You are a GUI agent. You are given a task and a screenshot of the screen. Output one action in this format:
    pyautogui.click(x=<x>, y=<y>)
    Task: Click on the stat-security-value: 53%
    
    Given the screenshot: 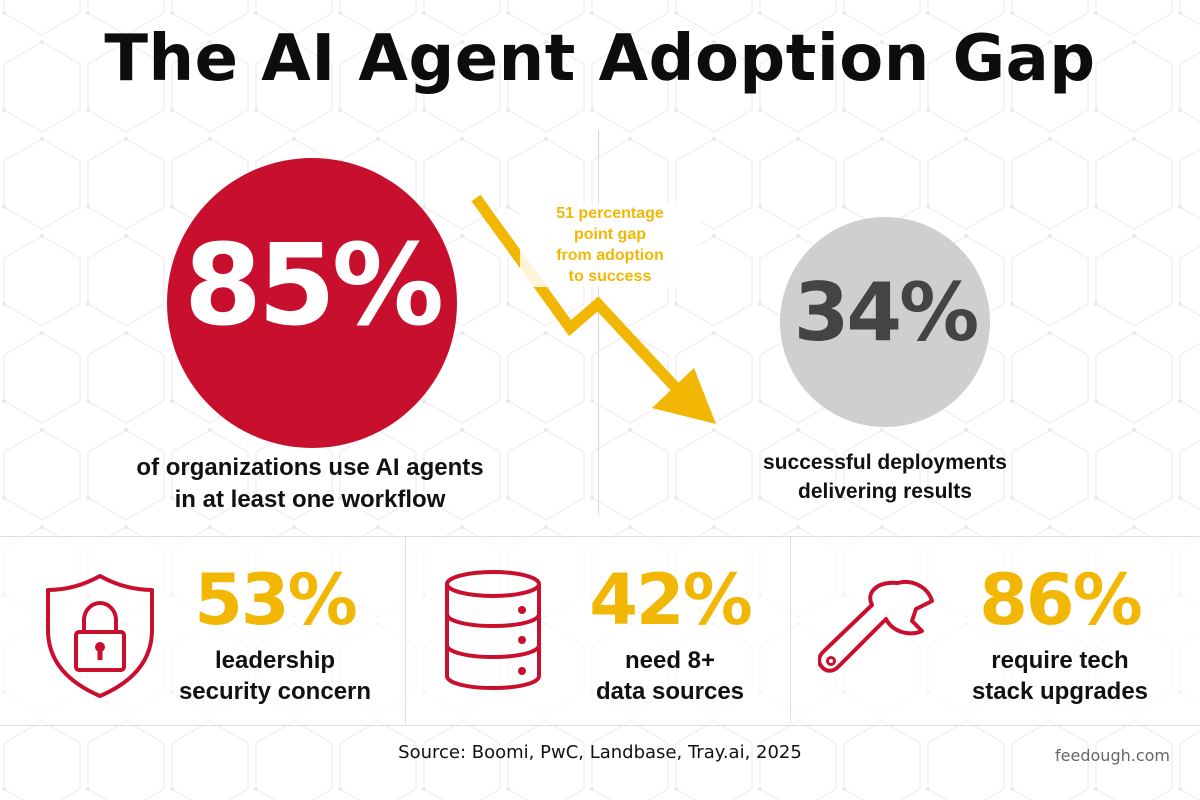 What is the action you would take?
    pyautogui.click(x=276, y=600)
    